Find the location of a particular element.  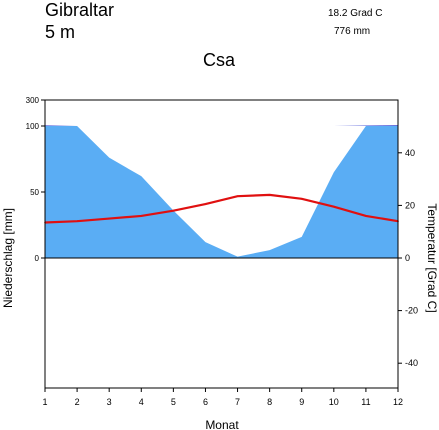

x-tick-label: 10 is located at coordinates (334, 402).